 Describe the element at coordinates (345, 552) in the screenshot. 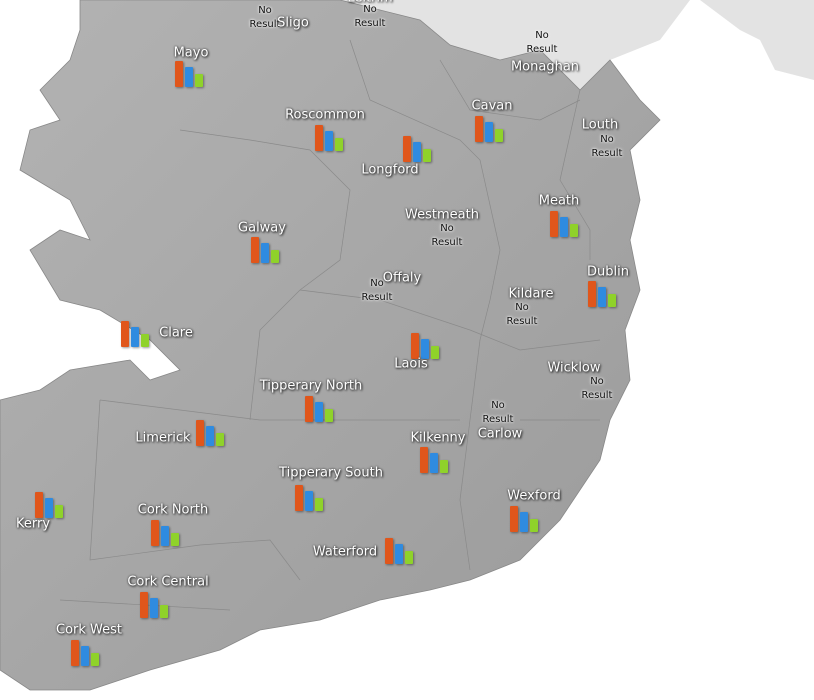

I see `constituency-name: Waterford` at that location.